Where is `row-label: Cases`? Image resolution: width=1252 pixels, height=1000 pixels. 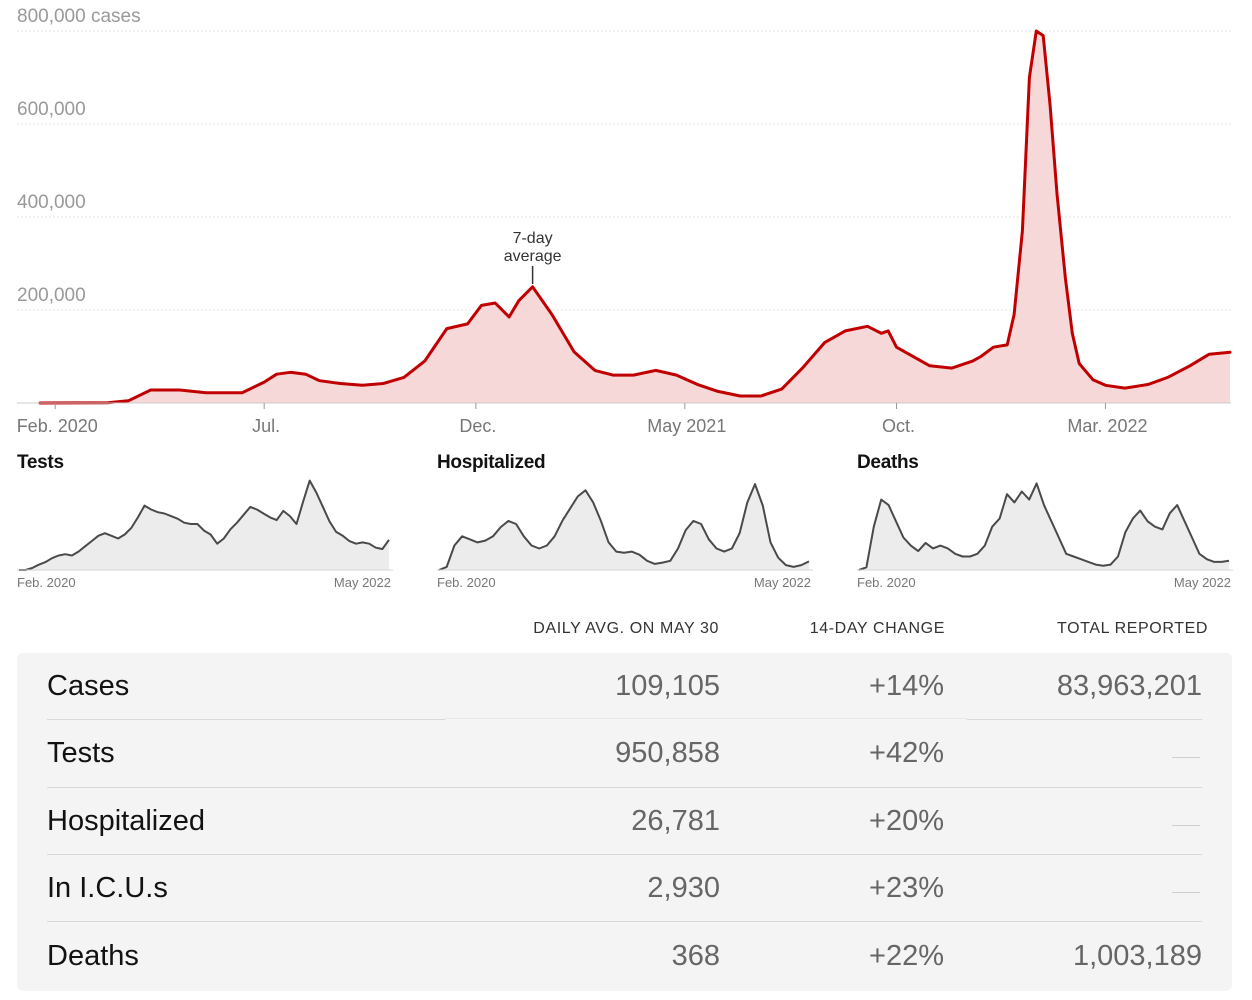
row-label: Cases is located at coordinates (88, 686).